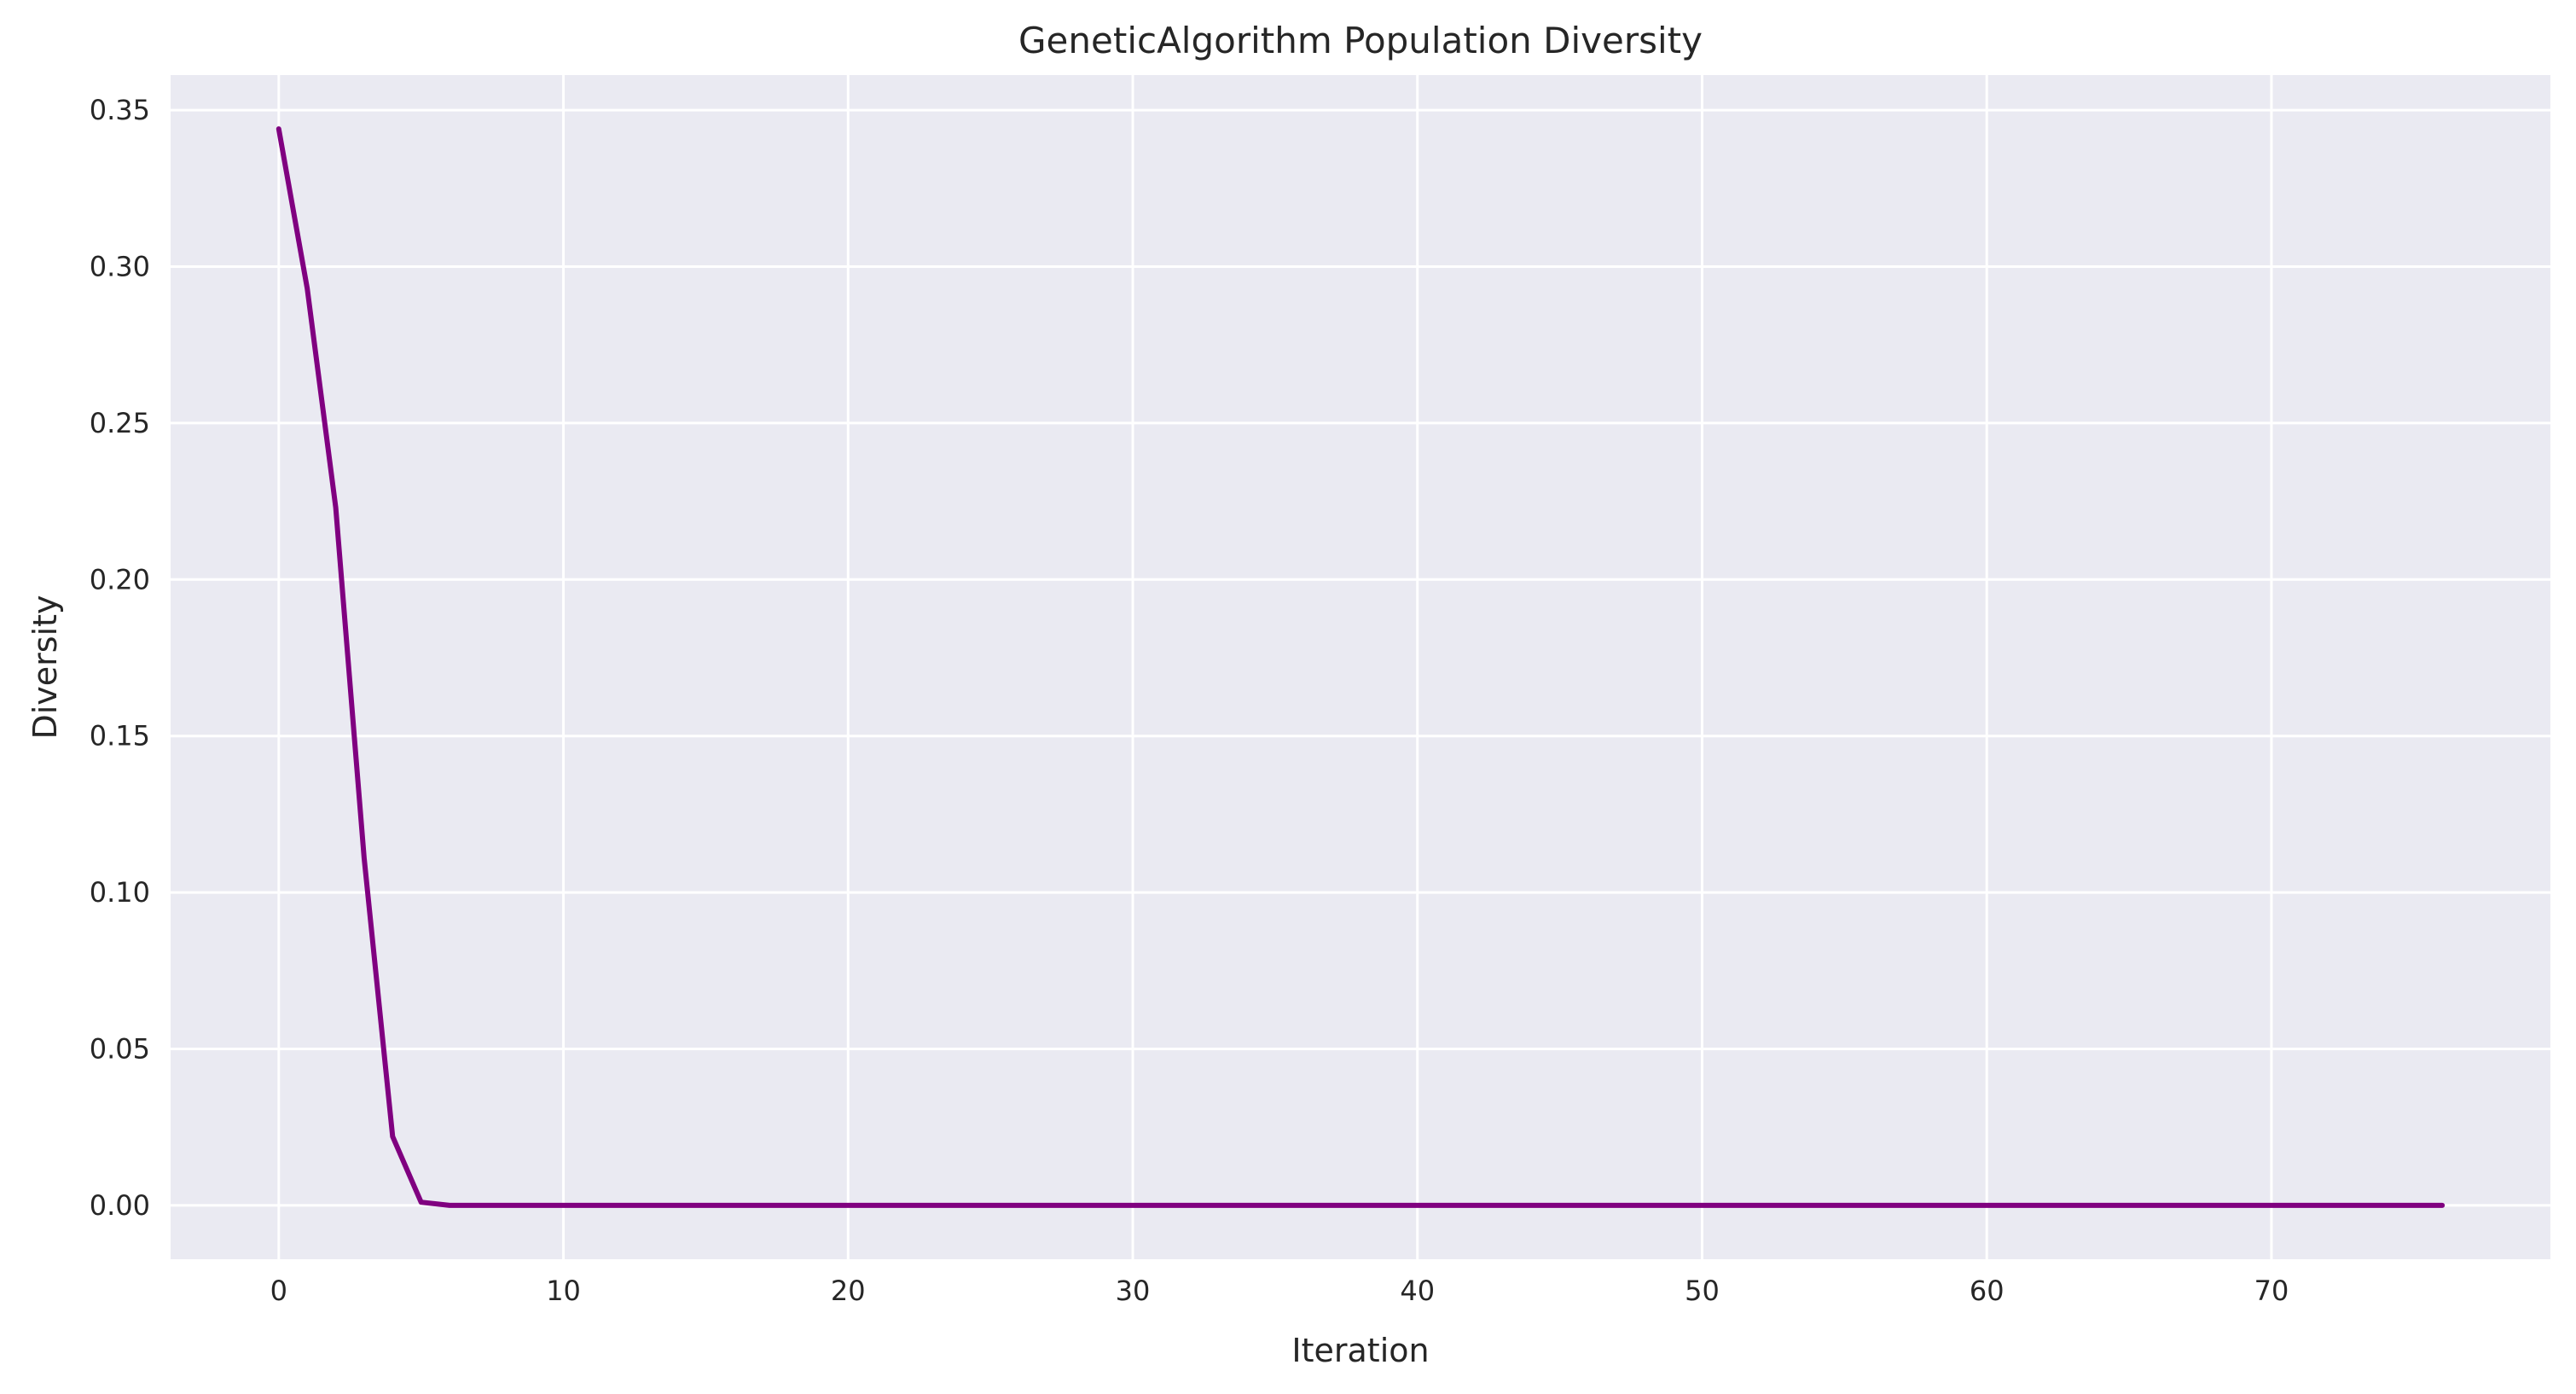 This screenshot has height=1394, width=2576. I want to click on y-tick-label: 0.35, so click(120, 110).